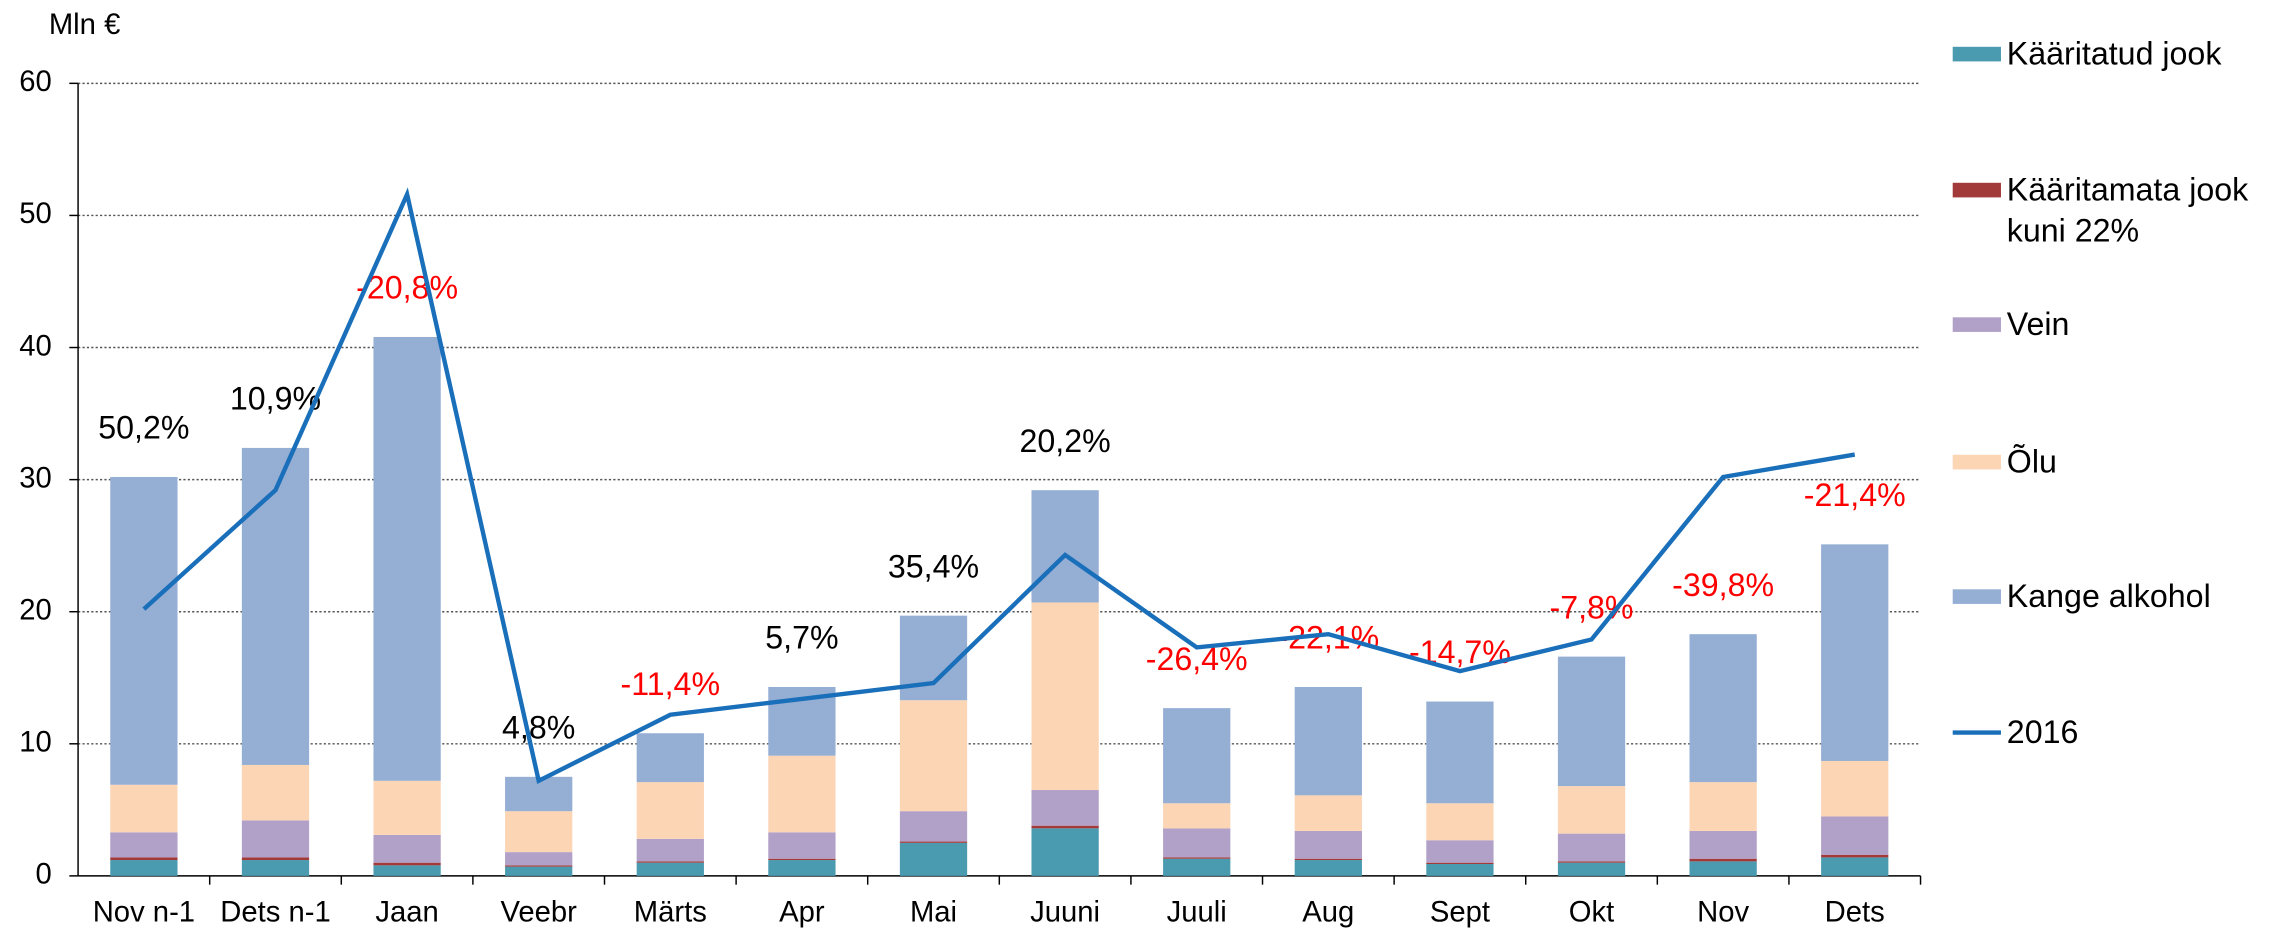 The image size is (2294, 935). Describe the element at coordinates (1855, 495) in the screenshot. I see `change-label: -21,4%` at that location.